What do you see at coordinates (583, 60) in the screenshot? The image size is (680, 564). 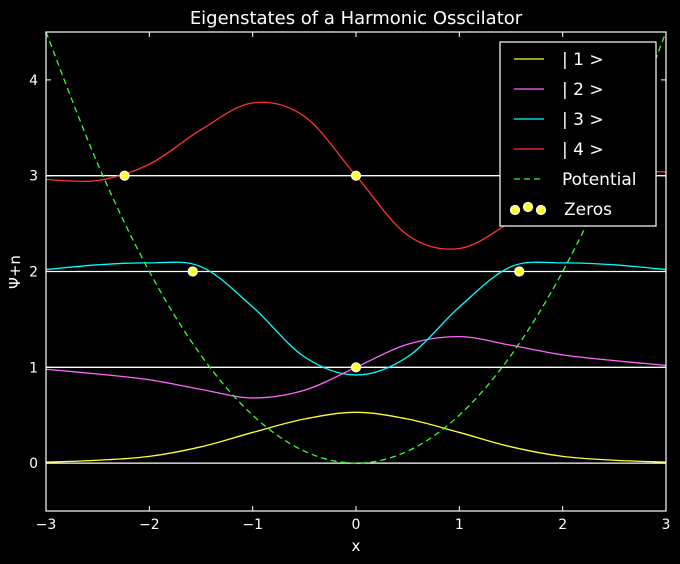 I see `legend-label-1: | 1 >` at bounding box center [583, 60].